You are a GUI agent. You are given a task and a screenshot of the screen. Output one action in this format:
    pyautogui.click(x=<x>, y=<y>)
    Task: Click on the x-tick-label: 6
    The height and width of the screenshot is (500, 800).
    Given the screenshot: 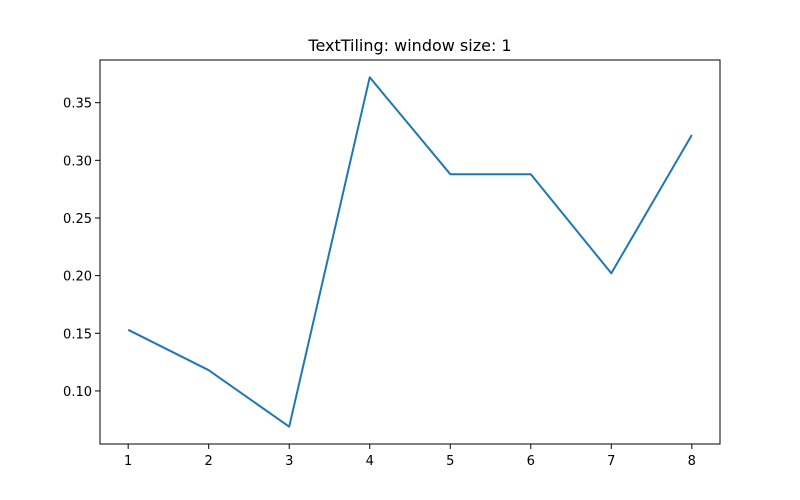 What is the action you would take?
    pyautogui.click(x=531, y=461)
    